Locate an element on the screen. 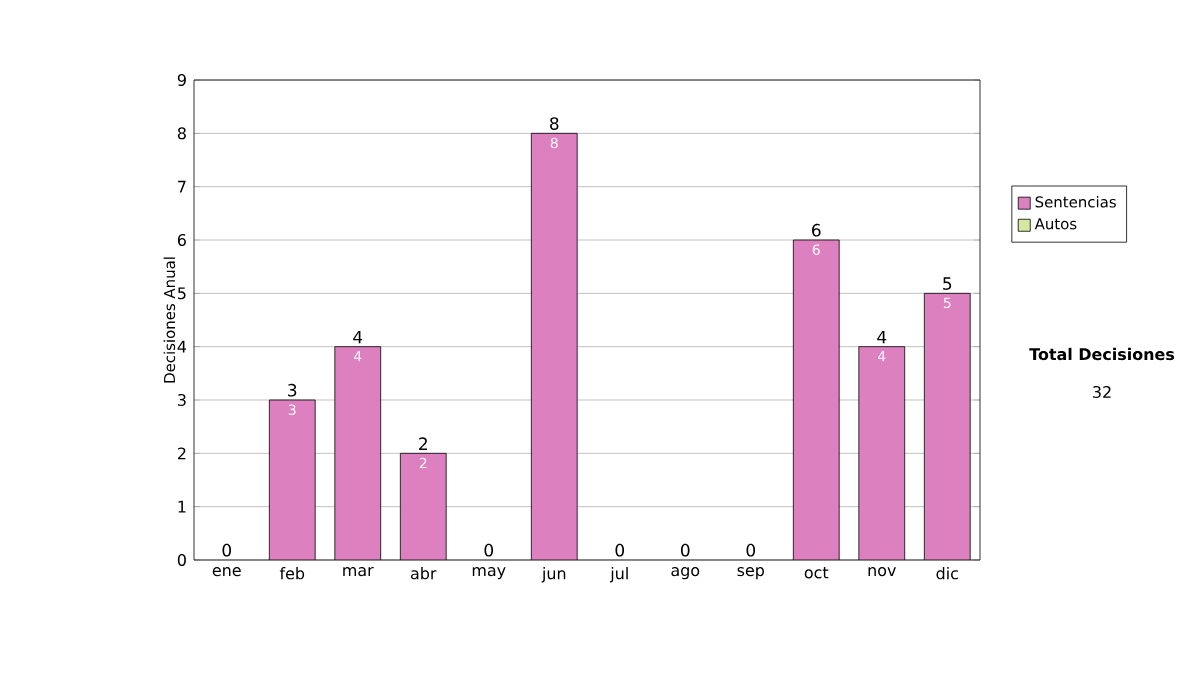 The image size is (1200, 680). total-label: 2 is located at coordinates (423, 443).